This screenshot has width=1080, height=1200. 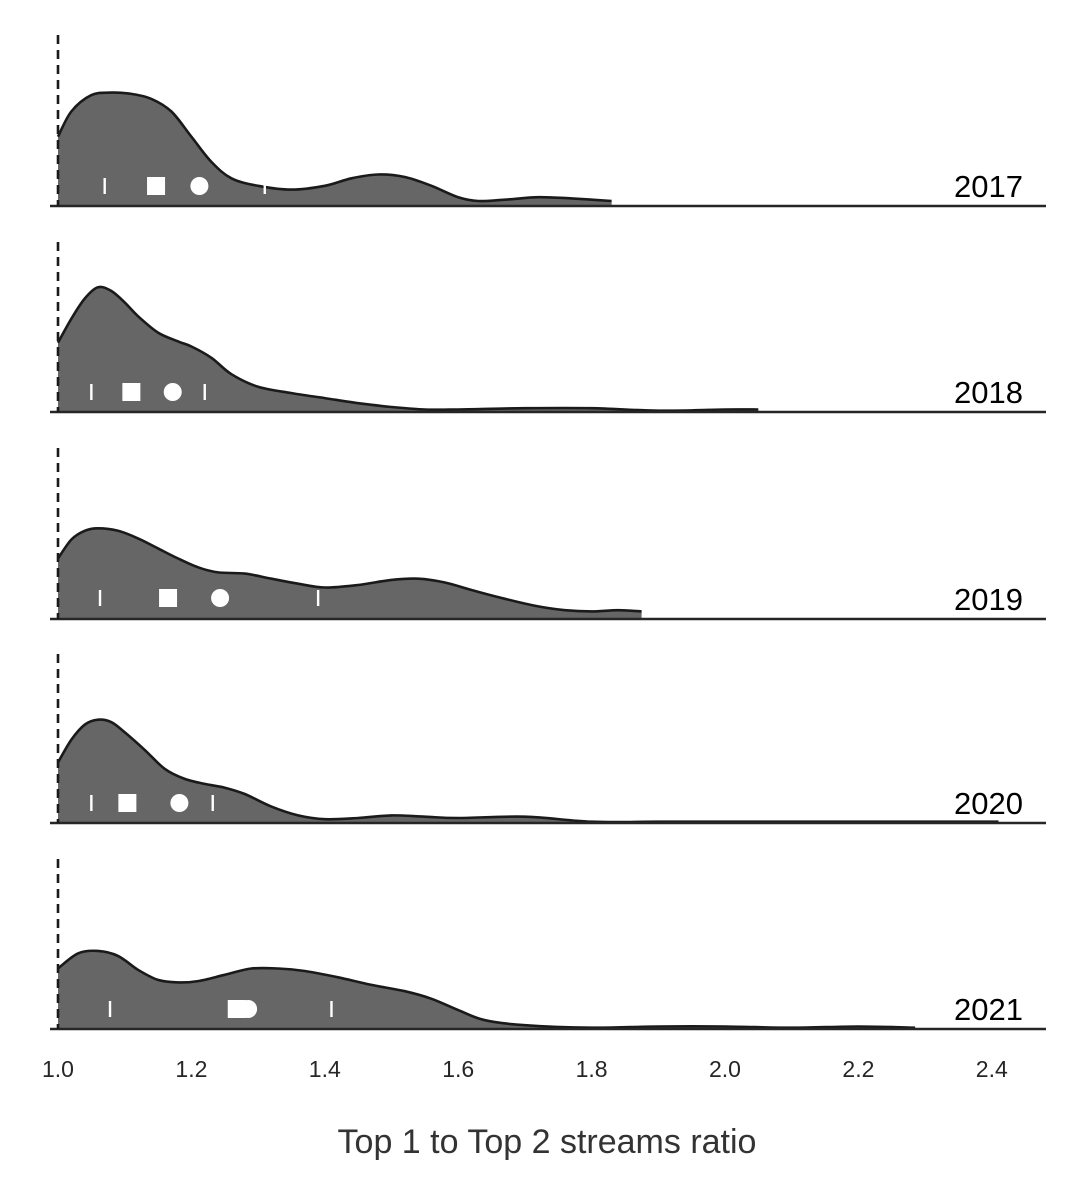 I want to click on x-tick-label: 1.6, so click(x=458, y=1069).